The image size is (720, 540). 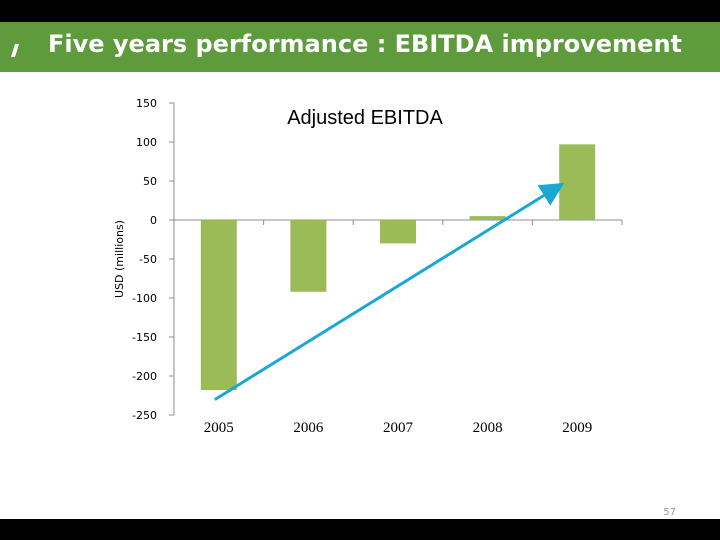 I want to click on y-tick-label: -50, so click(x=148, y=259).